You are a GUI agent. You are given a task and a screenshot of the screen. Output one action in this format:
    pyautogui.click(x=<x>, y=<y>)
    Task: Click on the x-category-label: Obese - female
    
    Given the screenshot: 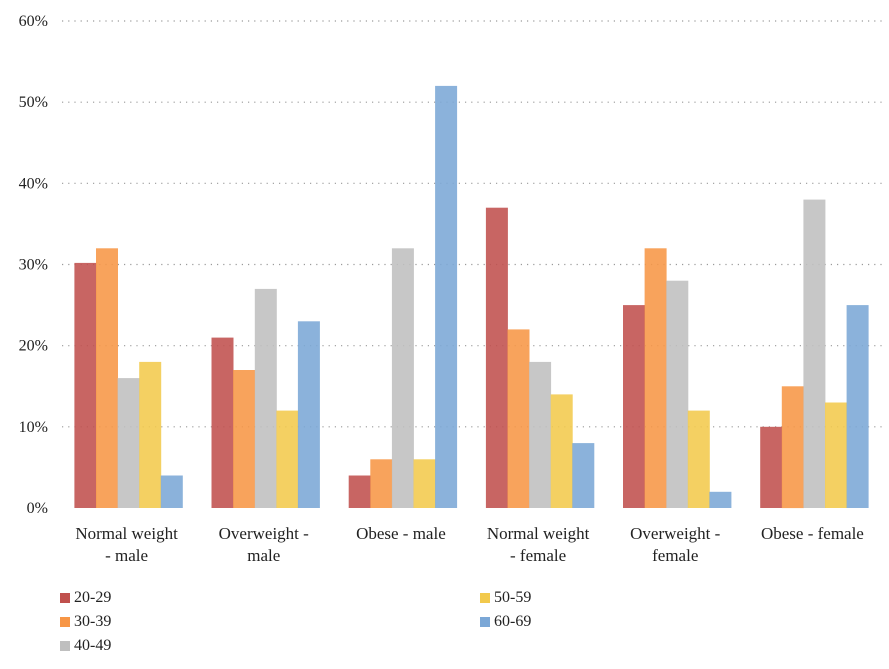 What is the action you would take?
    pyautogui.click(x=812, y=533)
    